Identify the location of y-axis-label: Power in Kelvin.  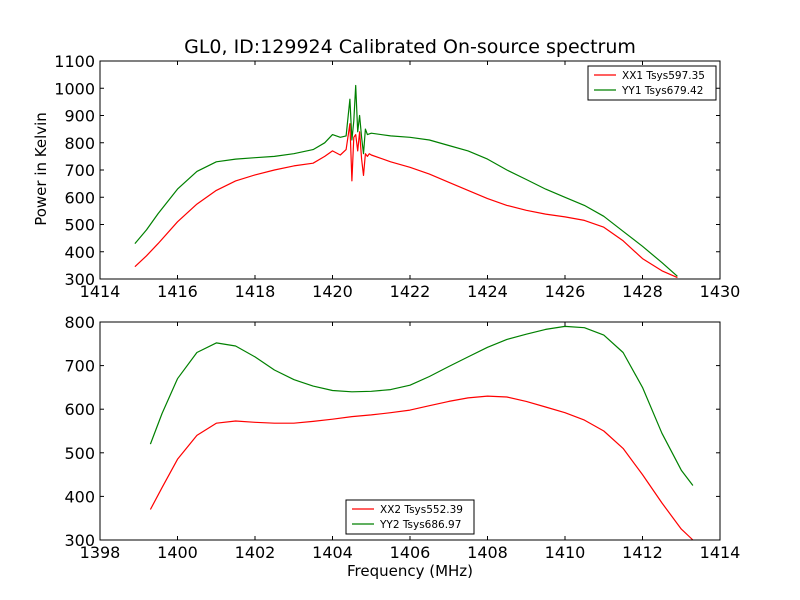
(41, 169).